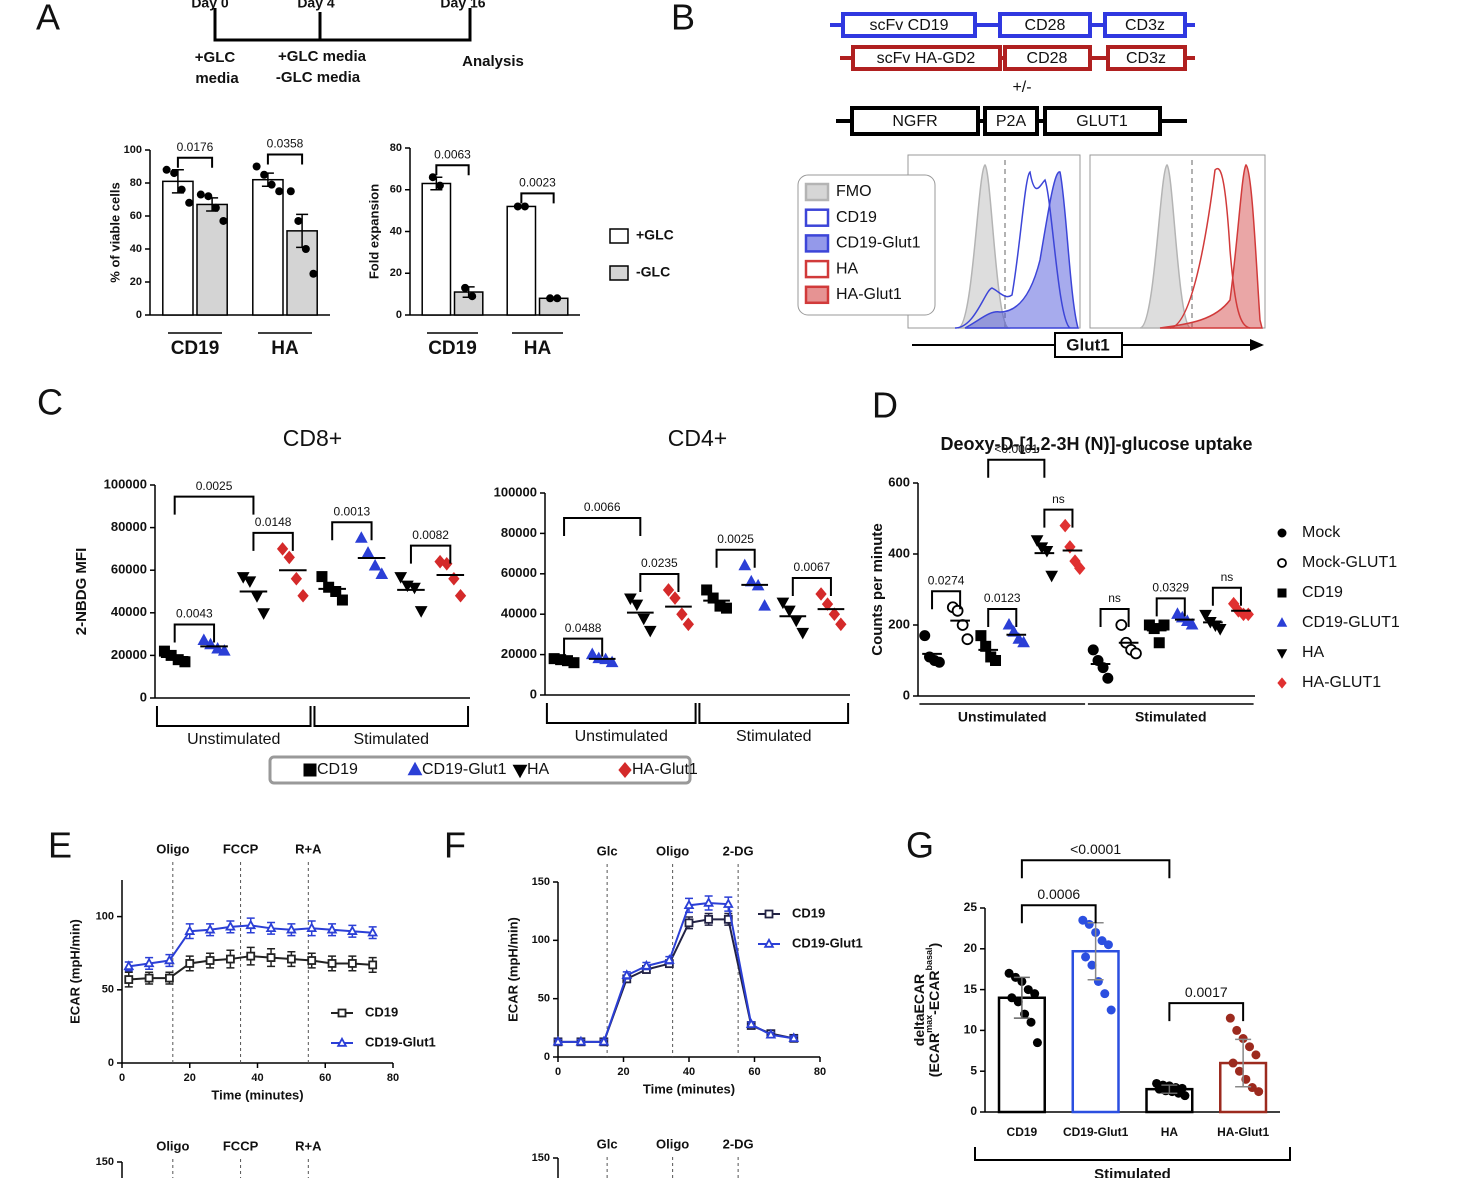 Image resolution: width=1458 pixels, height=1178 pixels. What do you see at coordinates (866, 245) in the screenshot?
I see `legend-box` at bounding box center [866, 245].